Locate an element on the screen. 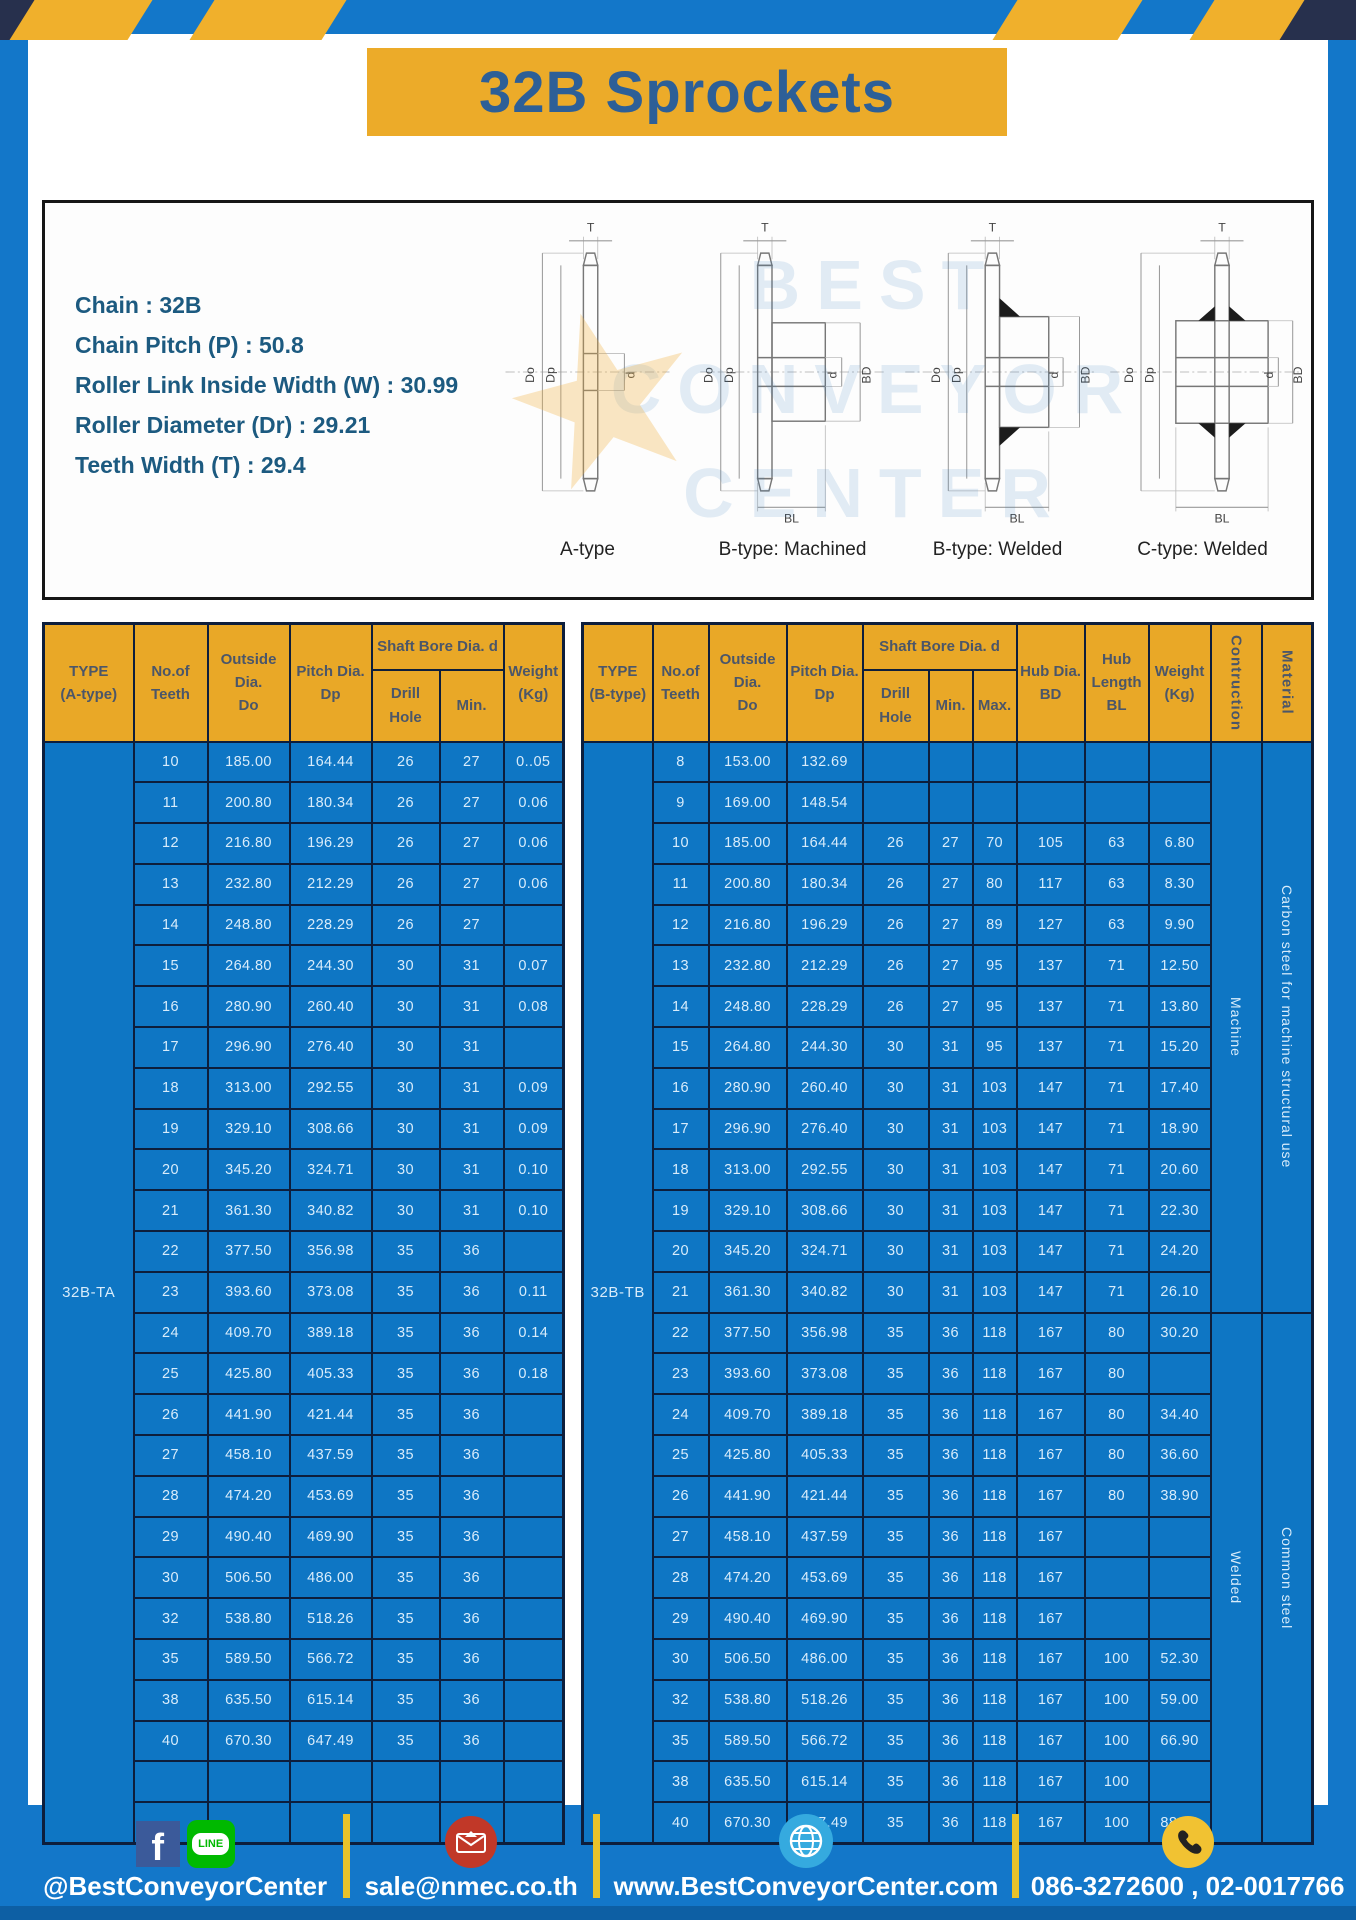 Image resolution: width=1356 pixels, height=1920 pixels. dim-d: d is located at coordinates (1269, 374).